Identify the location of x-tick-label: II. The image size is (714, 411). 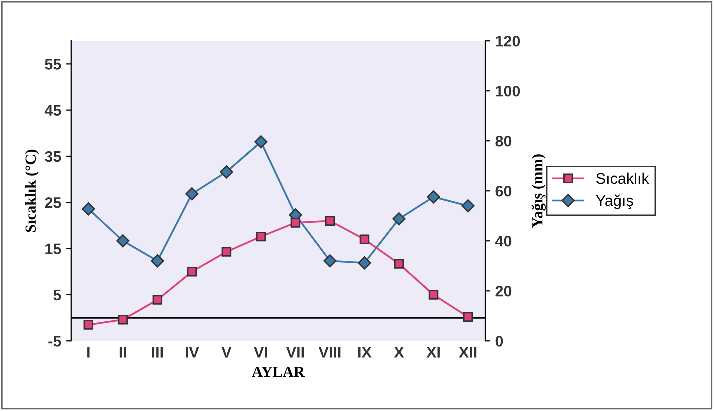
(123, 352).